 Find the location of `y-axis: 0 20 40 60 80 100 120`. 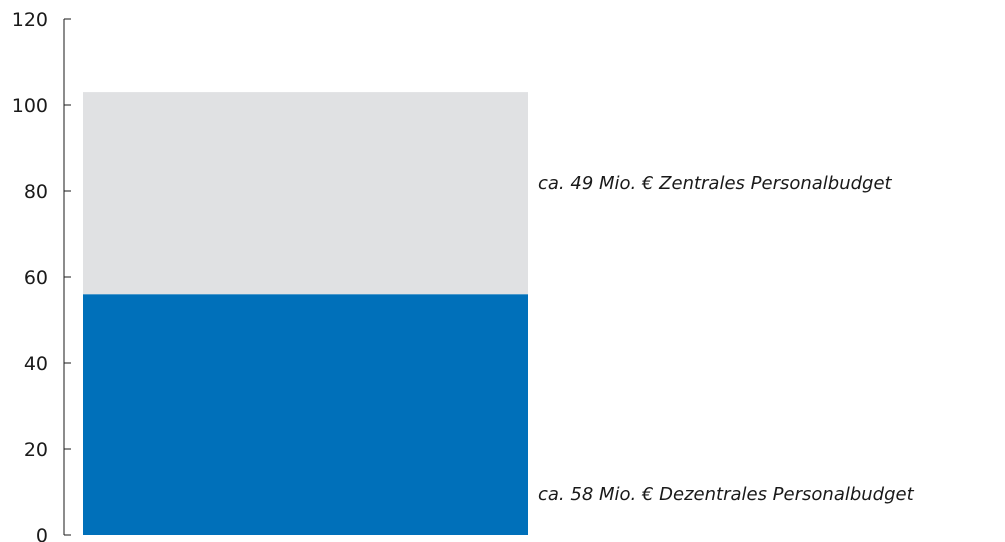

y-axis: 0 20 40 60 80 100 120 is located at coordinates (41, 275).